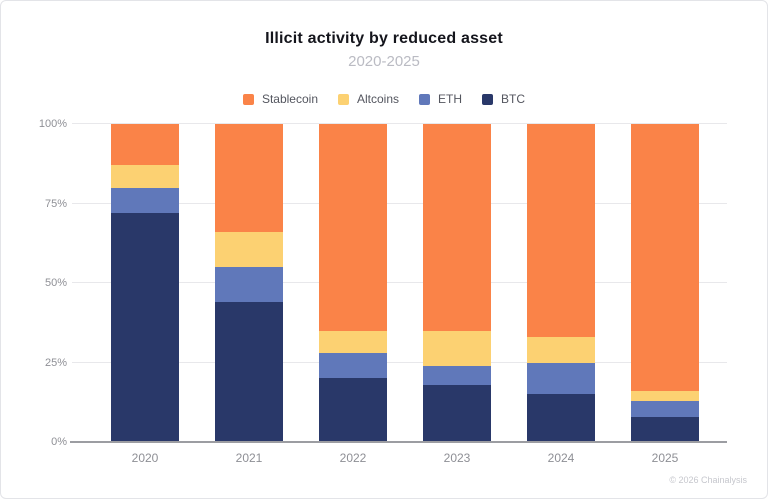  I want to click on y-axis-label: 50%, so click(55, 283).